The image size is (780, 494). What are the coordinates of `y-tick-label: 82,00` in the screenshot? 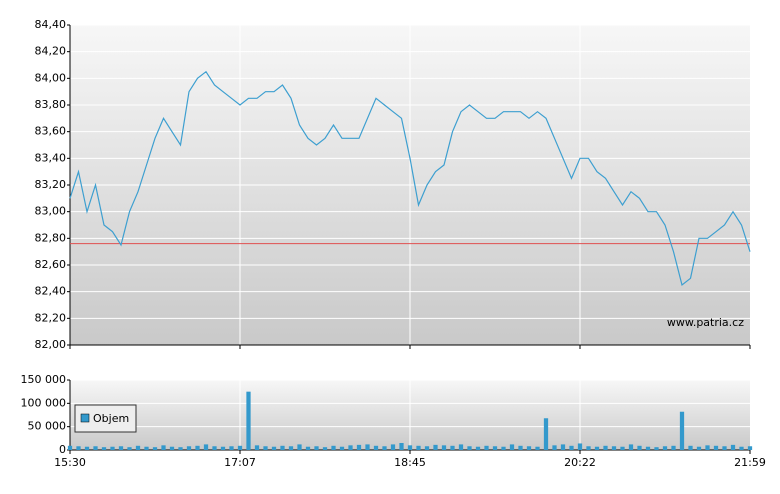 It's located at (51, 344).